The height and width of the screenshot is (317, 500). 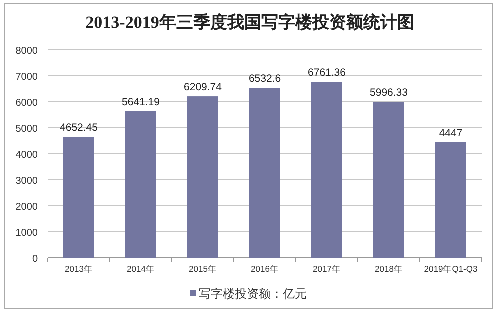 What do you see at coordinates (253, 294) in the screenshot?
I see `legend-label: 写字楼投资额：亿元` at bounding box center [253, 294].